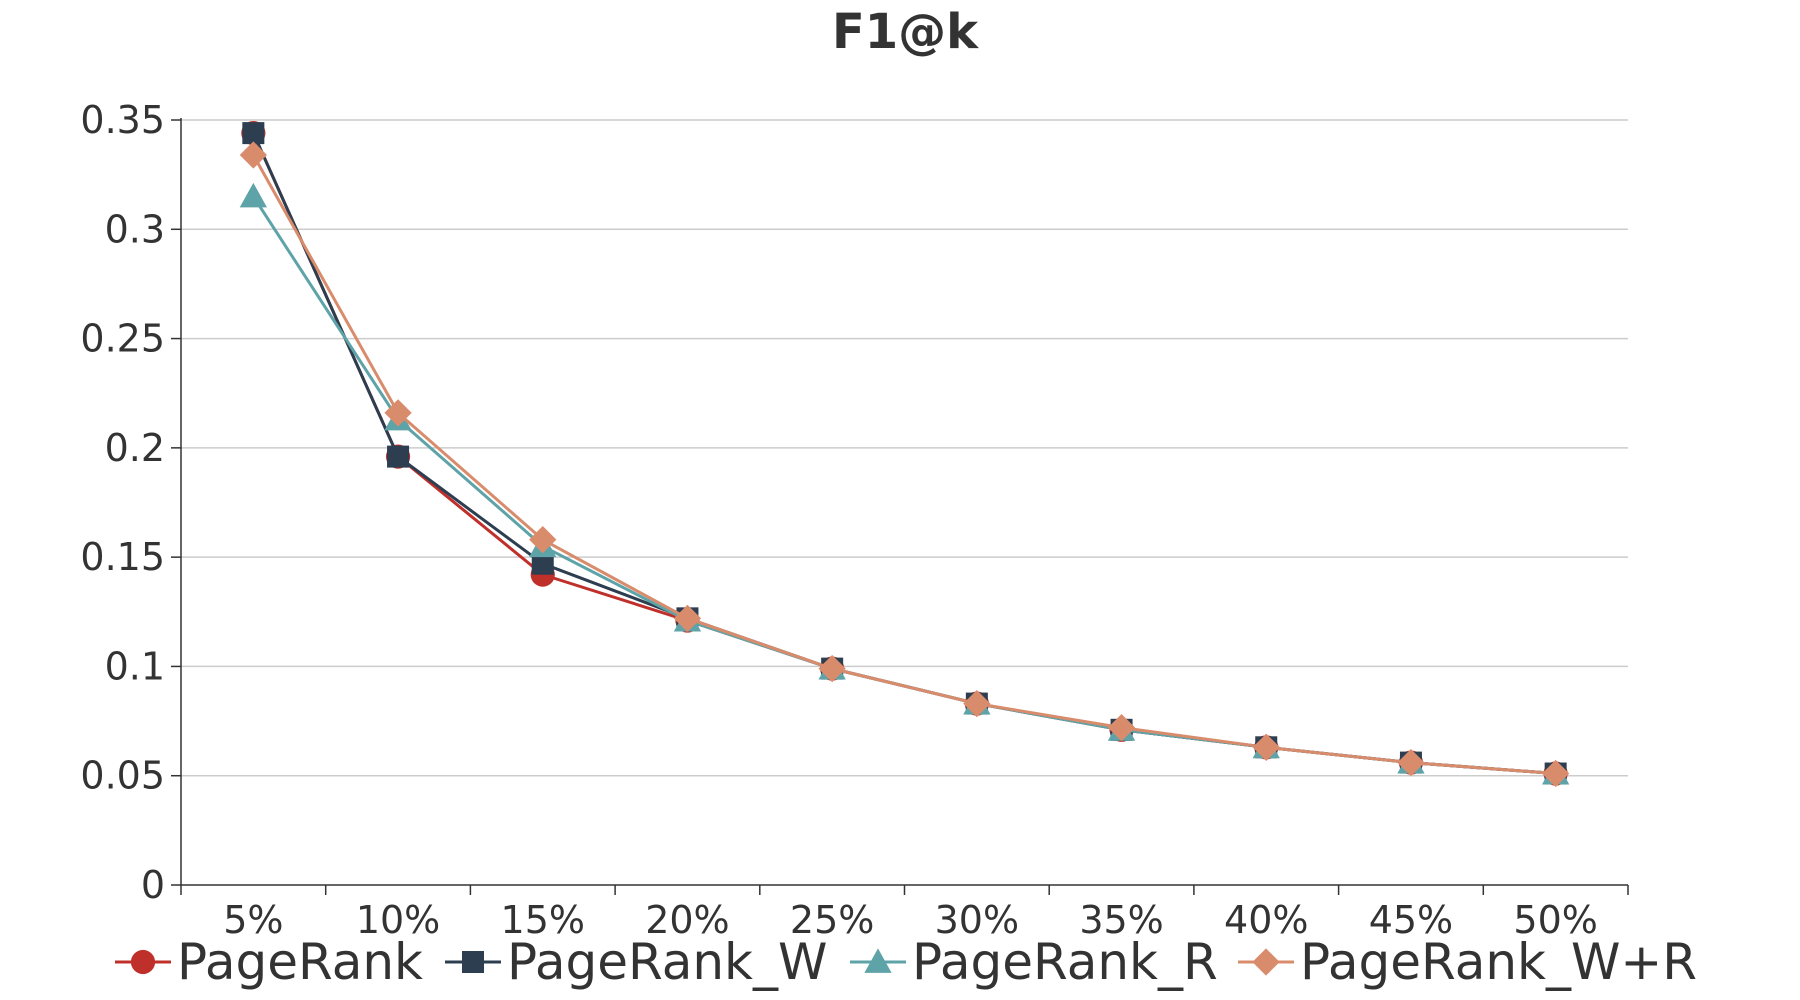  I want to click on x-tick-label: 30%, so click(977, 920).